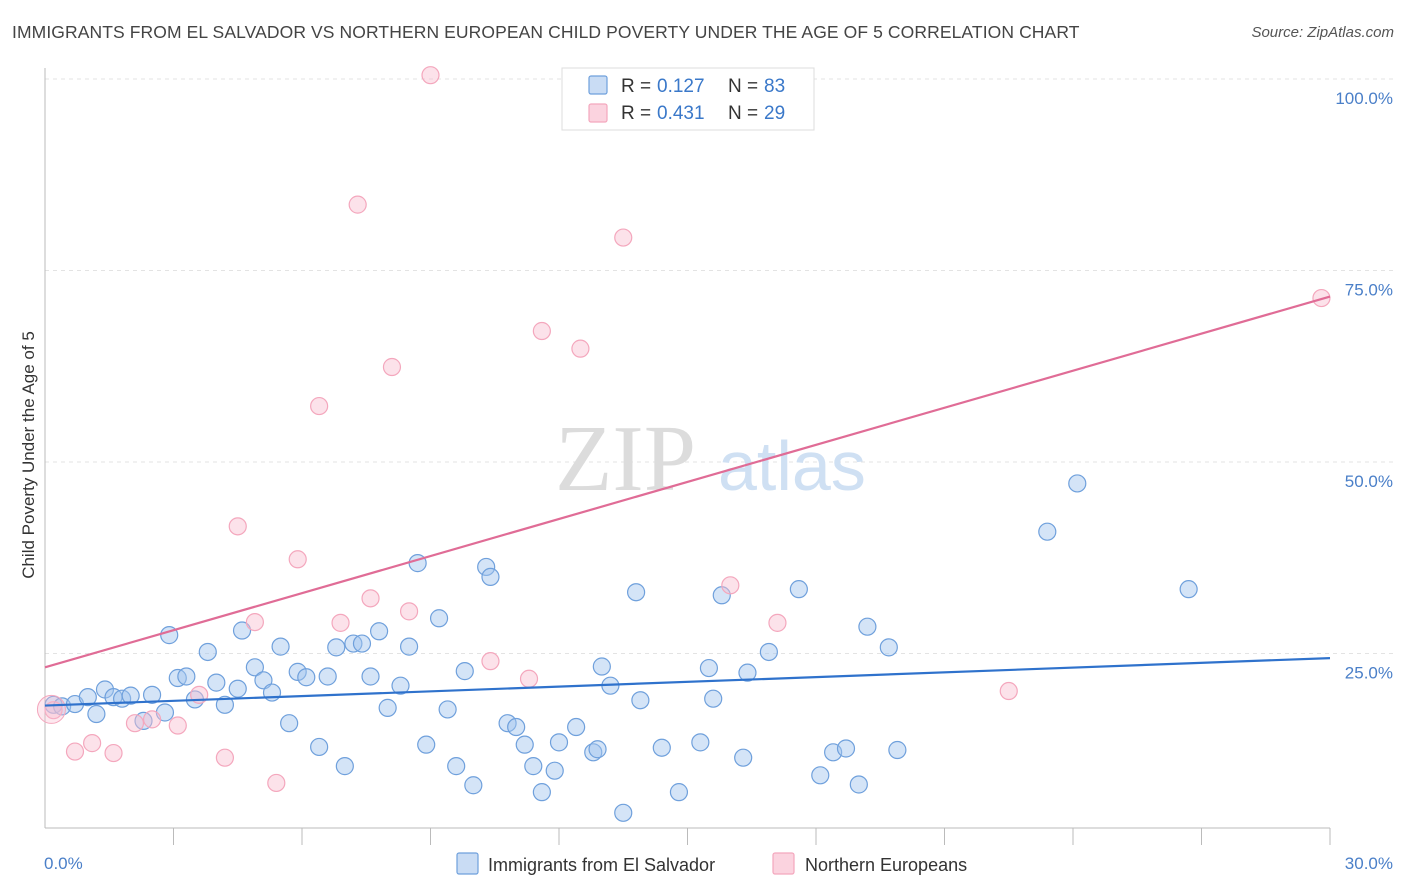 The width and height of the screenshot is (1406, 892). What do you see at coordinates (743, 113) in the screenshot?
I see `legend-n-label-2: N =` at bounding box center [743, 113].